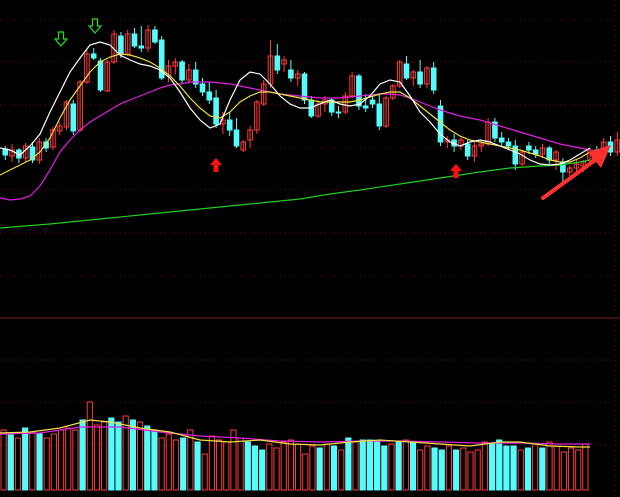 The image size is (620, 497). I want to click on sell-arrow-icon, so click(95, 26).